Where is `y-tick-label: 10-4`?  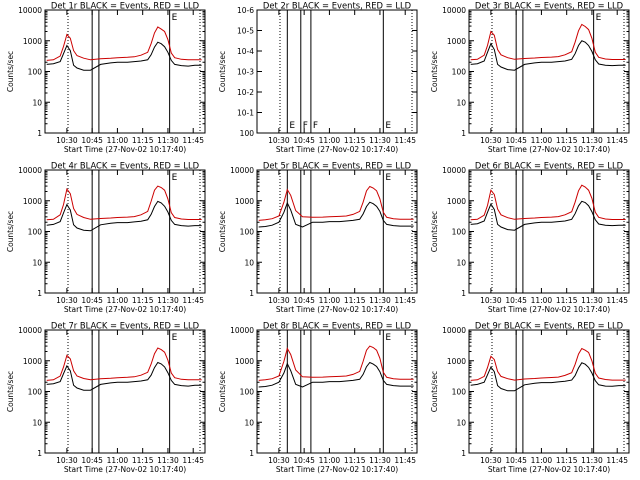 y-tick-label: 10-4 is located at coordinates (245, 51).